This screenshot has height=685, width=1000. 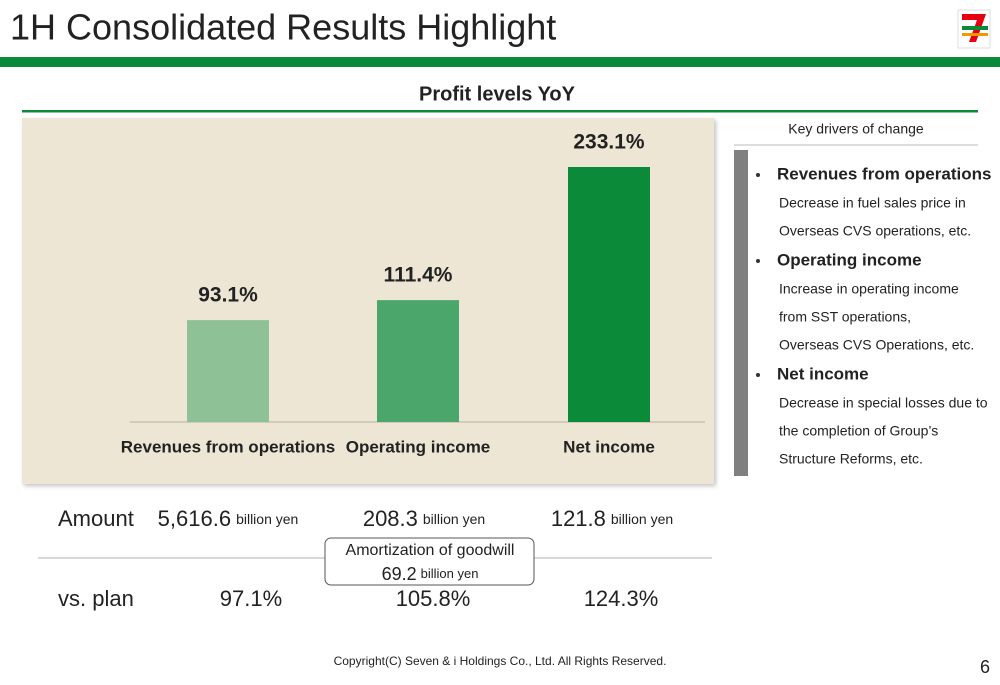 What do you see at coordinates (741, 313) in the screenshot?
I see `drivers-bar` at bounding box center [741, 313].